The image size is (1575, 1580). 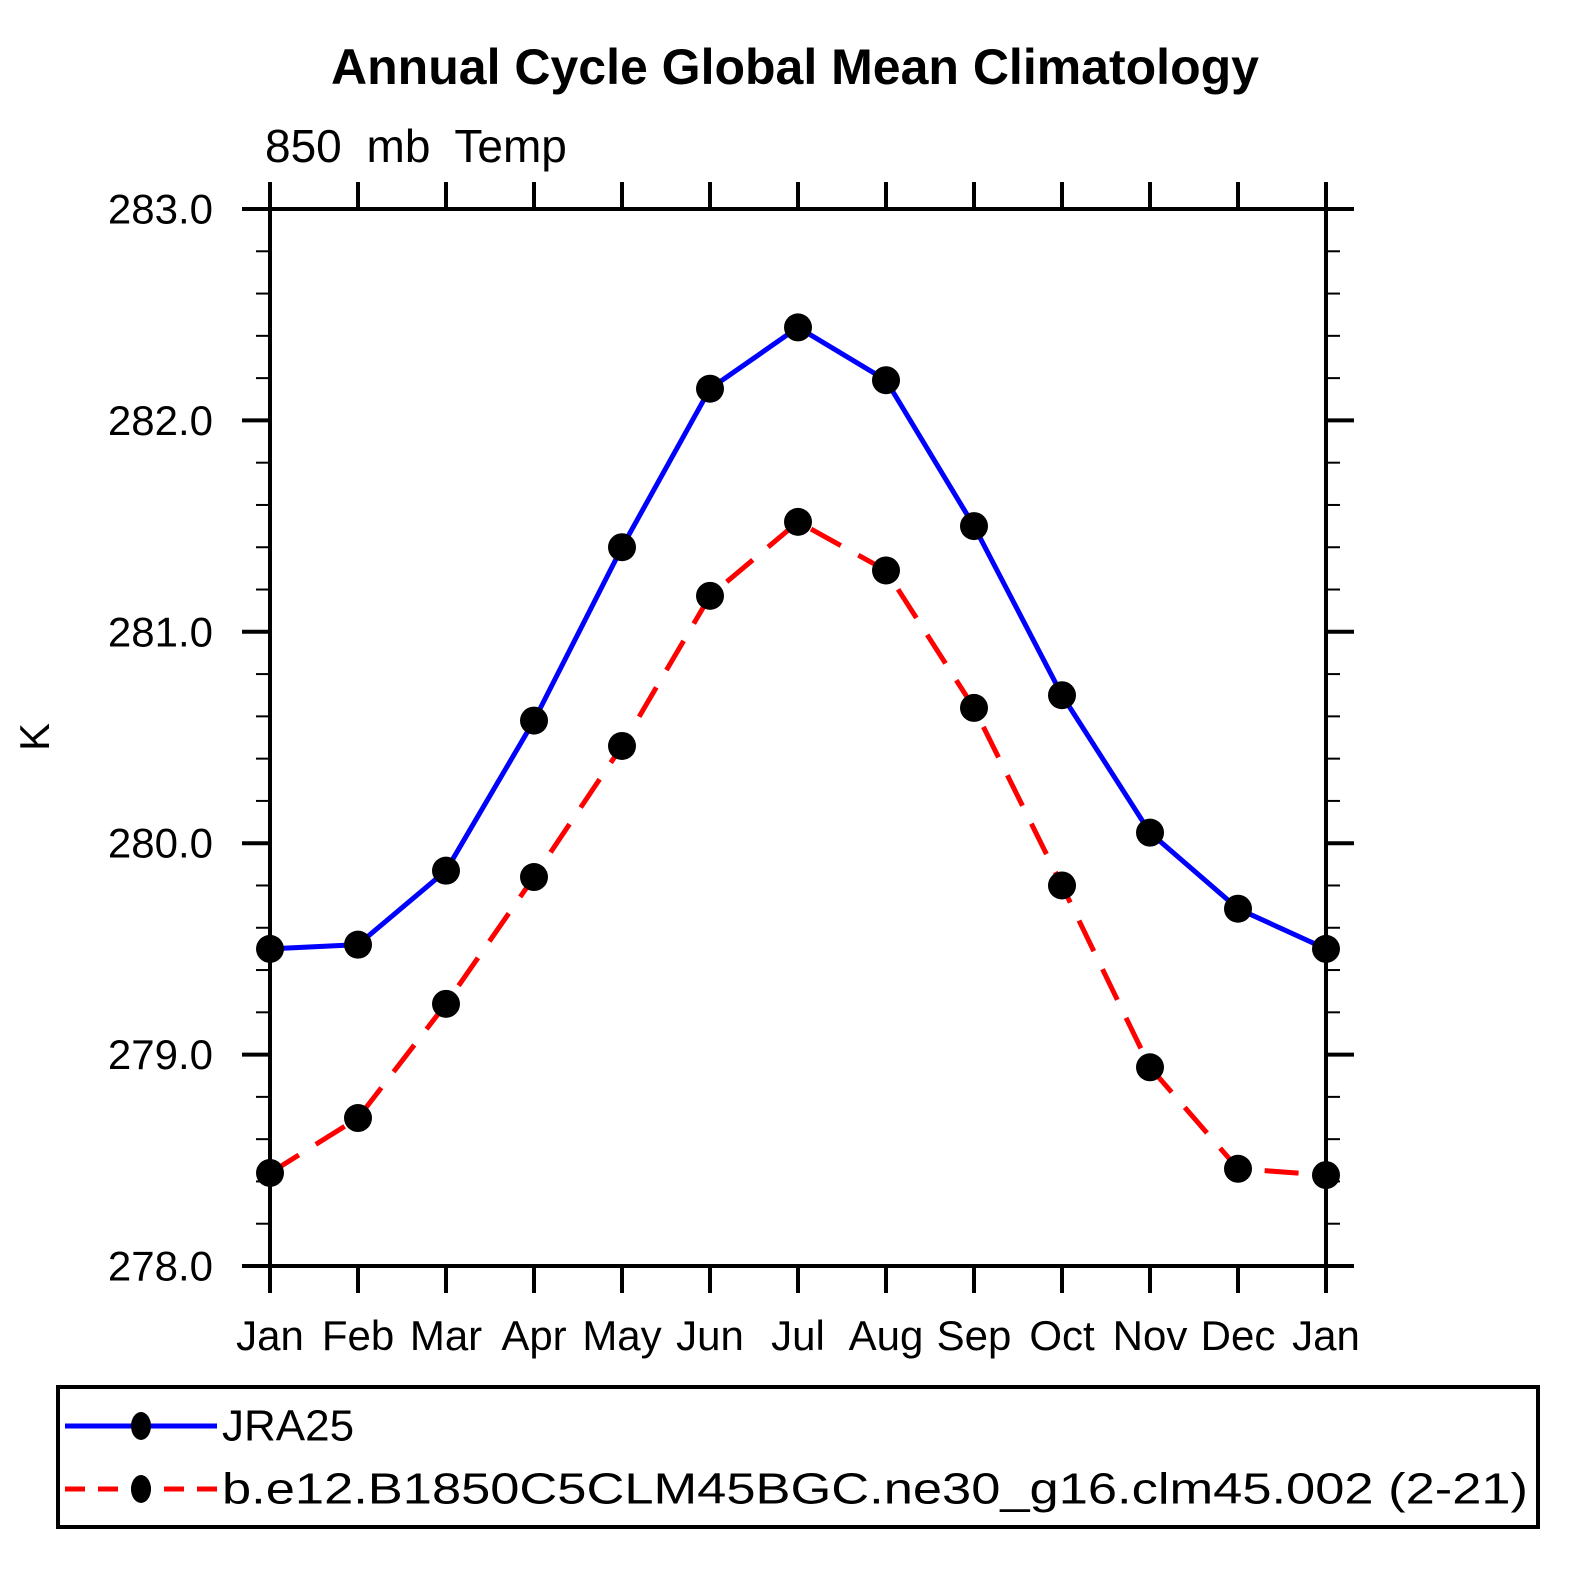 I want to click on legend-marker-model, so click(x=141, y=1489).